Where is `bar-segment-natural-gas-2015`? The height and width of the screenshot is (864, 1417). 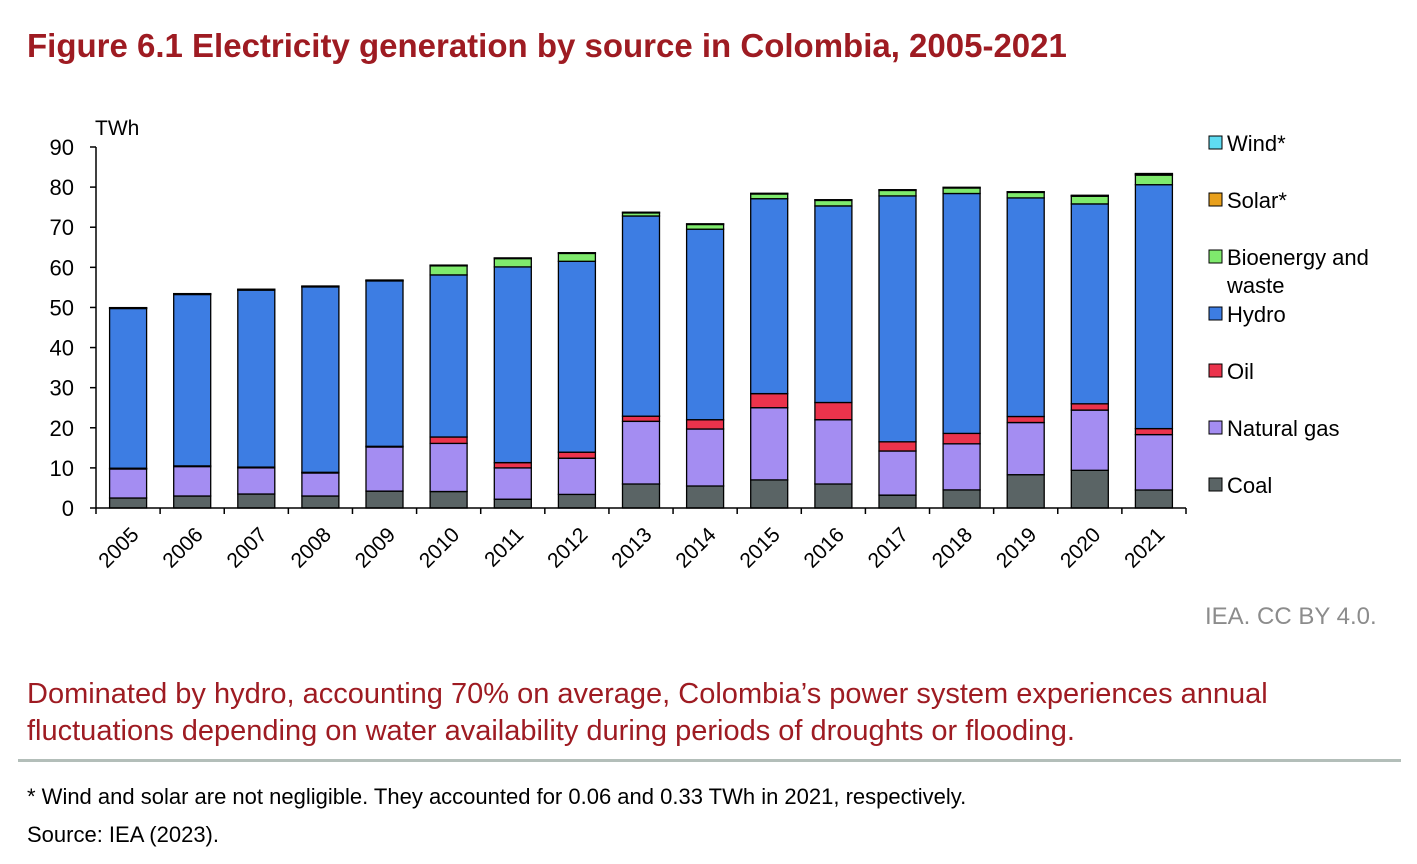
bar-segment-natural-gas-2015 is located at coordinates (769, 444).